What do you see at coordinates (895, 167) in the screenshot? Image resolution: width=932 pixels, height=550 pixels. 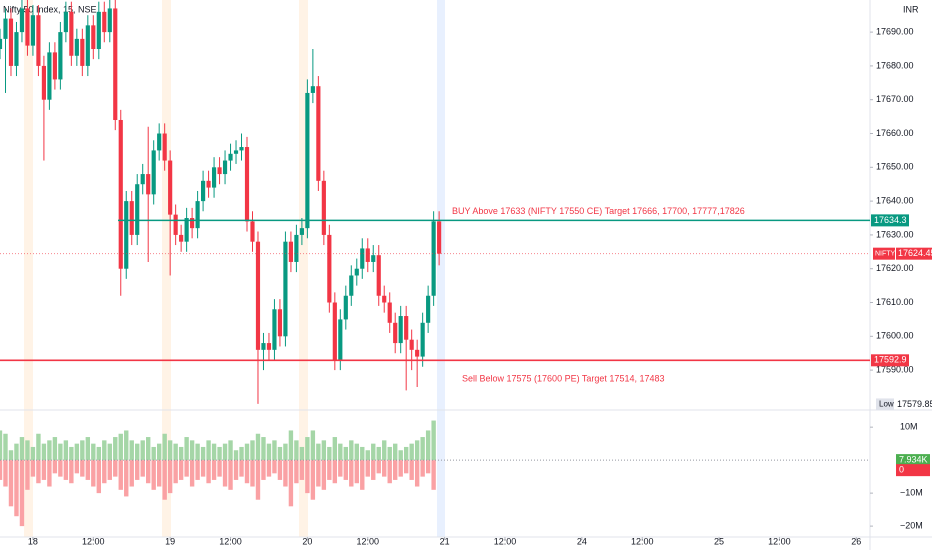 I see `y-tick-label: 17650.00` at bounding box center [895, 167].